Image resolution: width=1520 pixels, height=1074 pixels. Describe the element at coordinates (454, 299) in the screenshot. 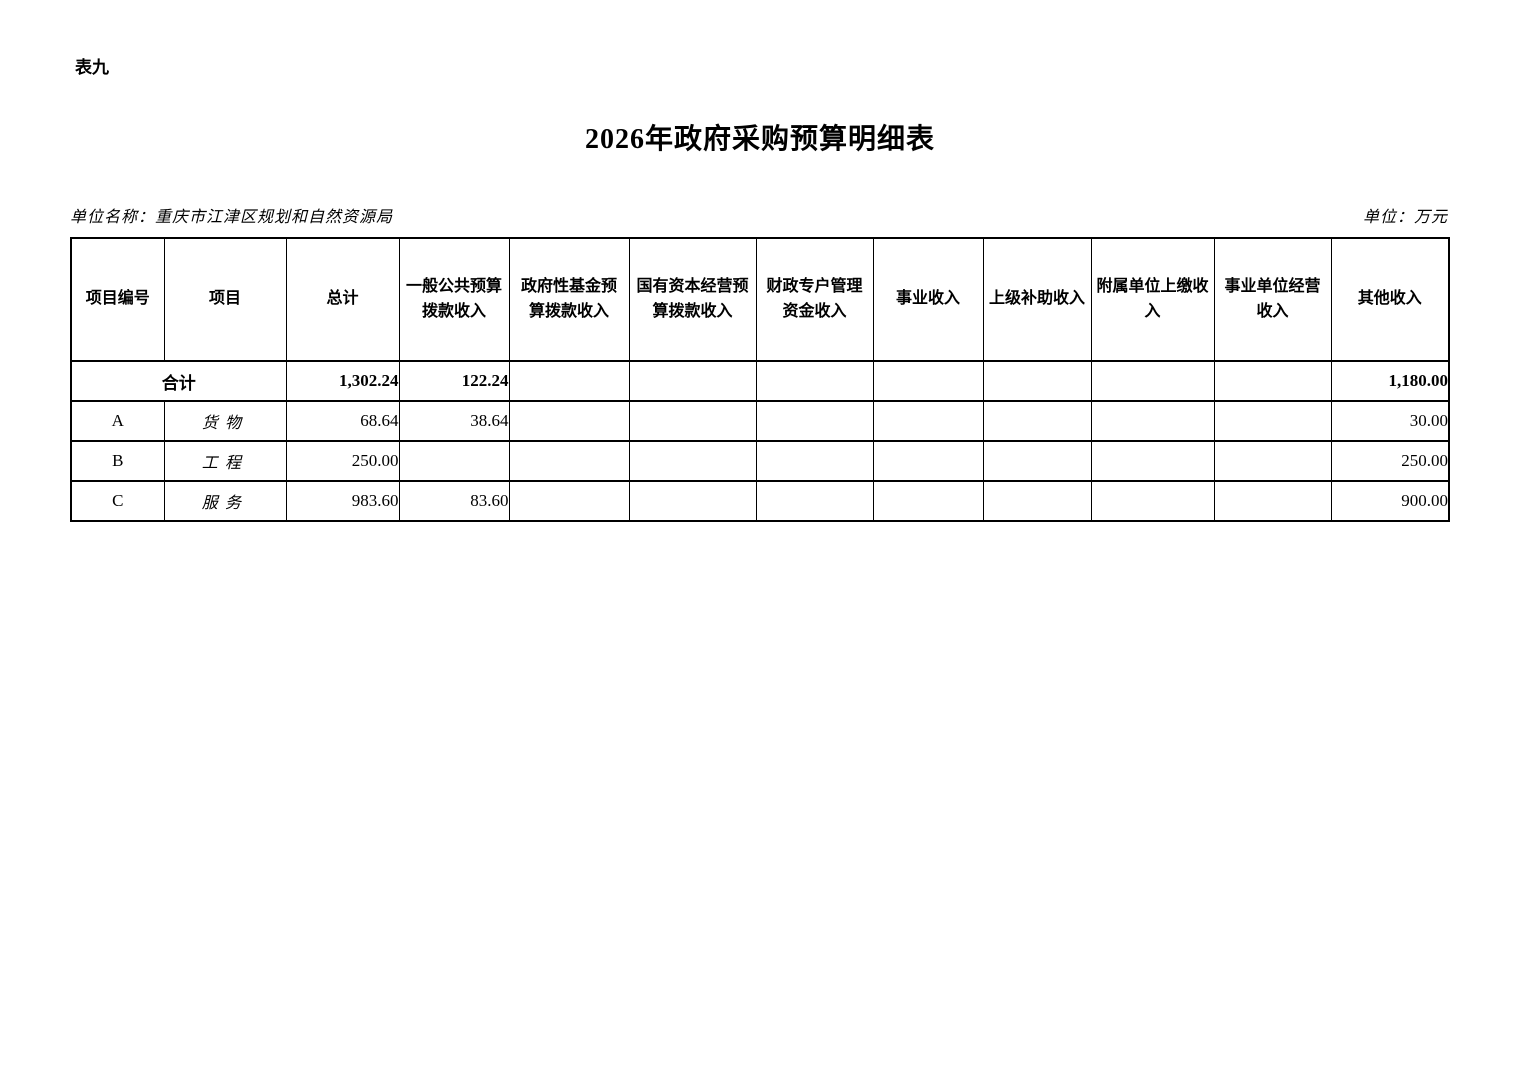

I see `col-header-general-public-budget: 一般公共预算拨款收入` at that location.